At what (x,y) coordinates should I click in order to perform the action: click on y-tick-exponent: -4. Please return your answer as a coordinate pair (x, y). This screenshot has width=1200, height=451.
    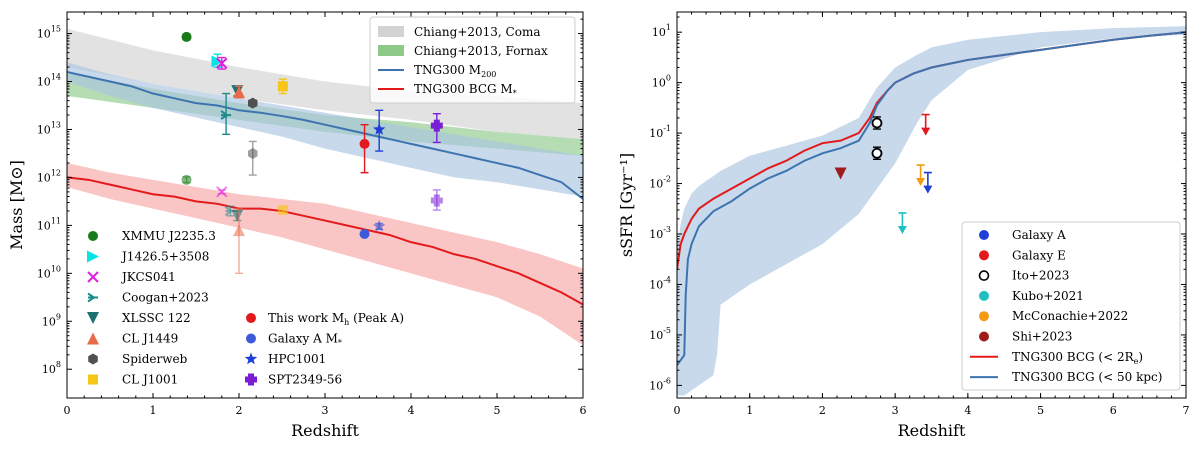
    Looking at the image, I should click on (667, 279).